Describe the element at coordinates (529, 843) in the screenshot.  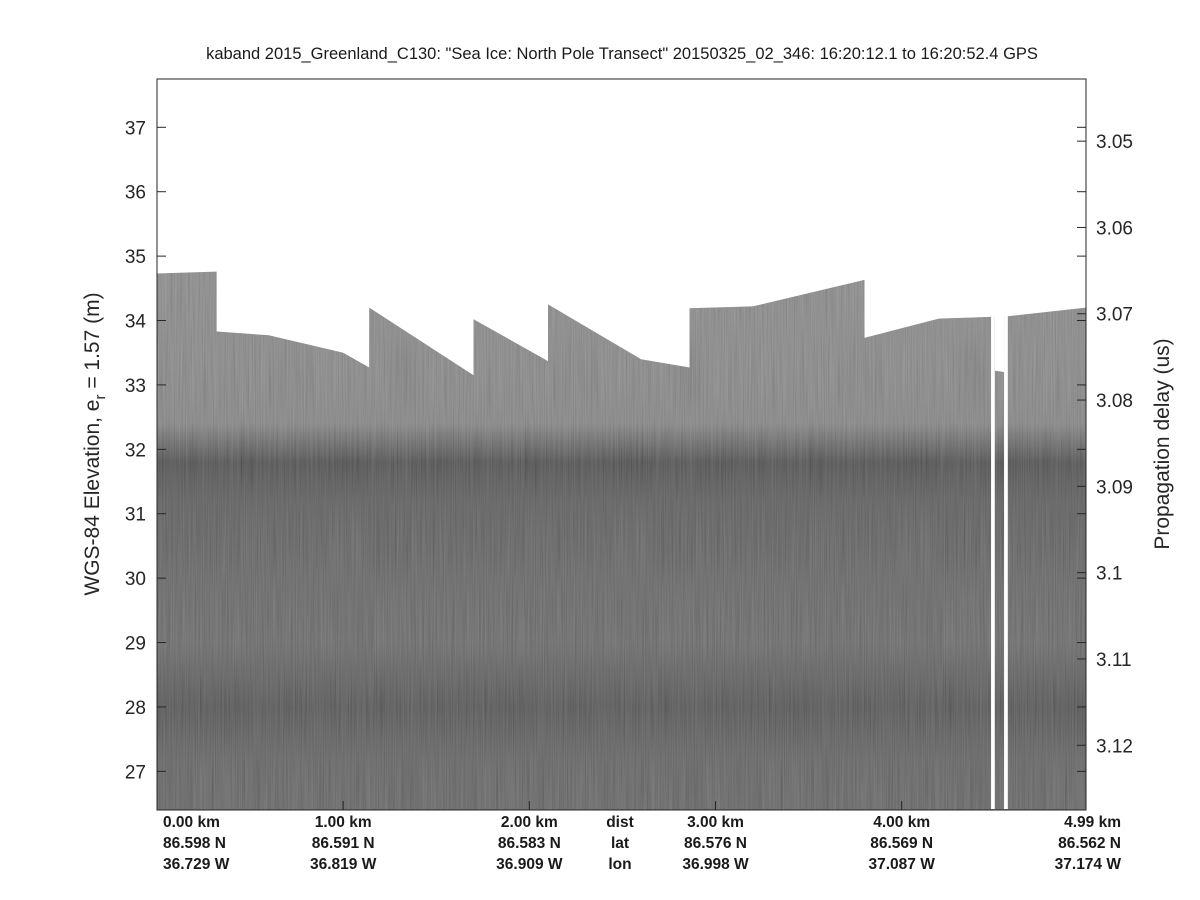
I see `footer-lat-value: 86.583 N` at that location.